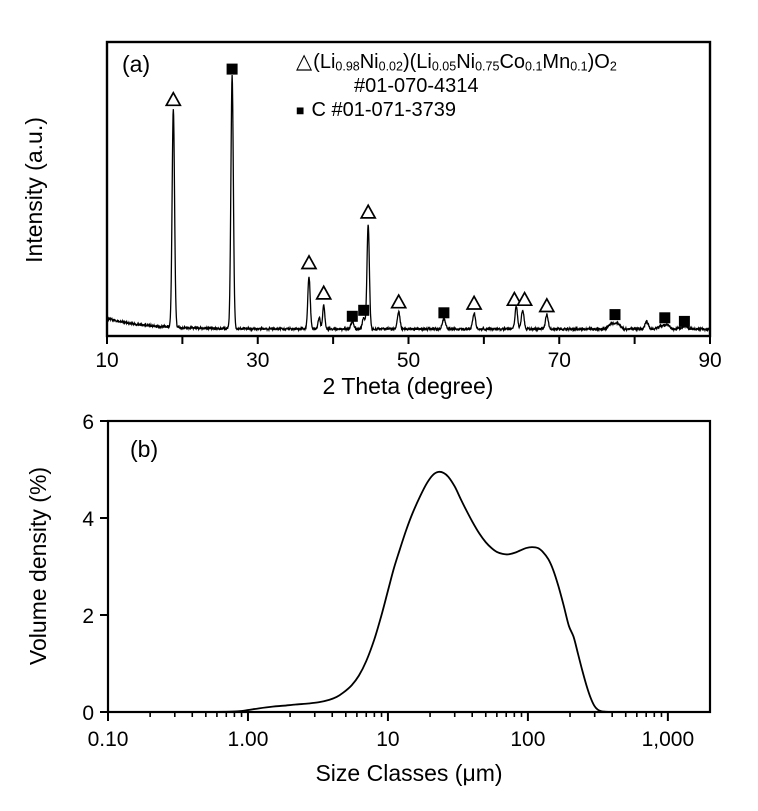  What do you see at coordinates (408, 773) in the screenshot?
I see `psd-x-axis-title: Size Classes (μm)` at bounding box center [408, 773].